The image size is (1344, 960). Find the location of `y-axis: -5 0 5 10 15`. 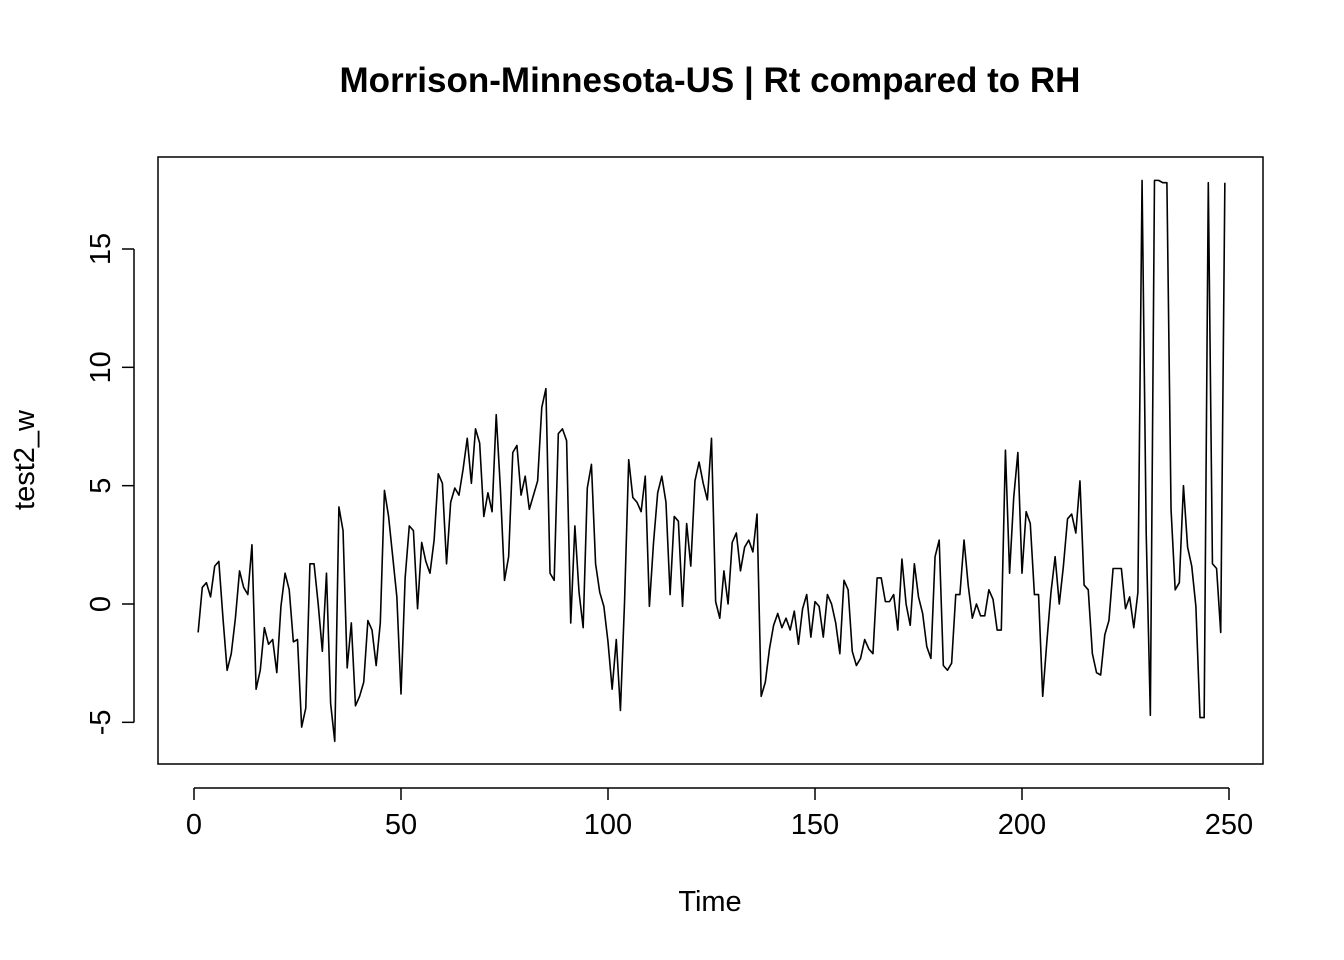

y-axis: -5 0 5 10 15 is located at coordinates (110, 484).